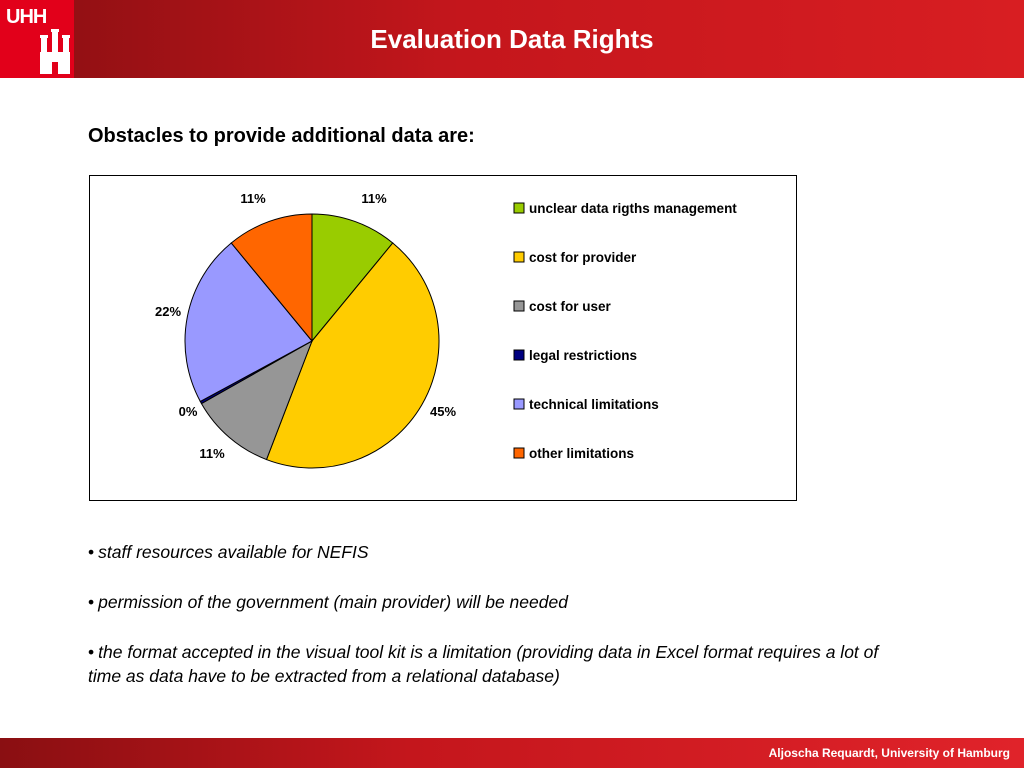 This screenshot has height=768, width=1024. What do you see at coordinates (581, 453) in the screenshot?
I see `legend-label: other limitations` at bounding box center [581, 453].